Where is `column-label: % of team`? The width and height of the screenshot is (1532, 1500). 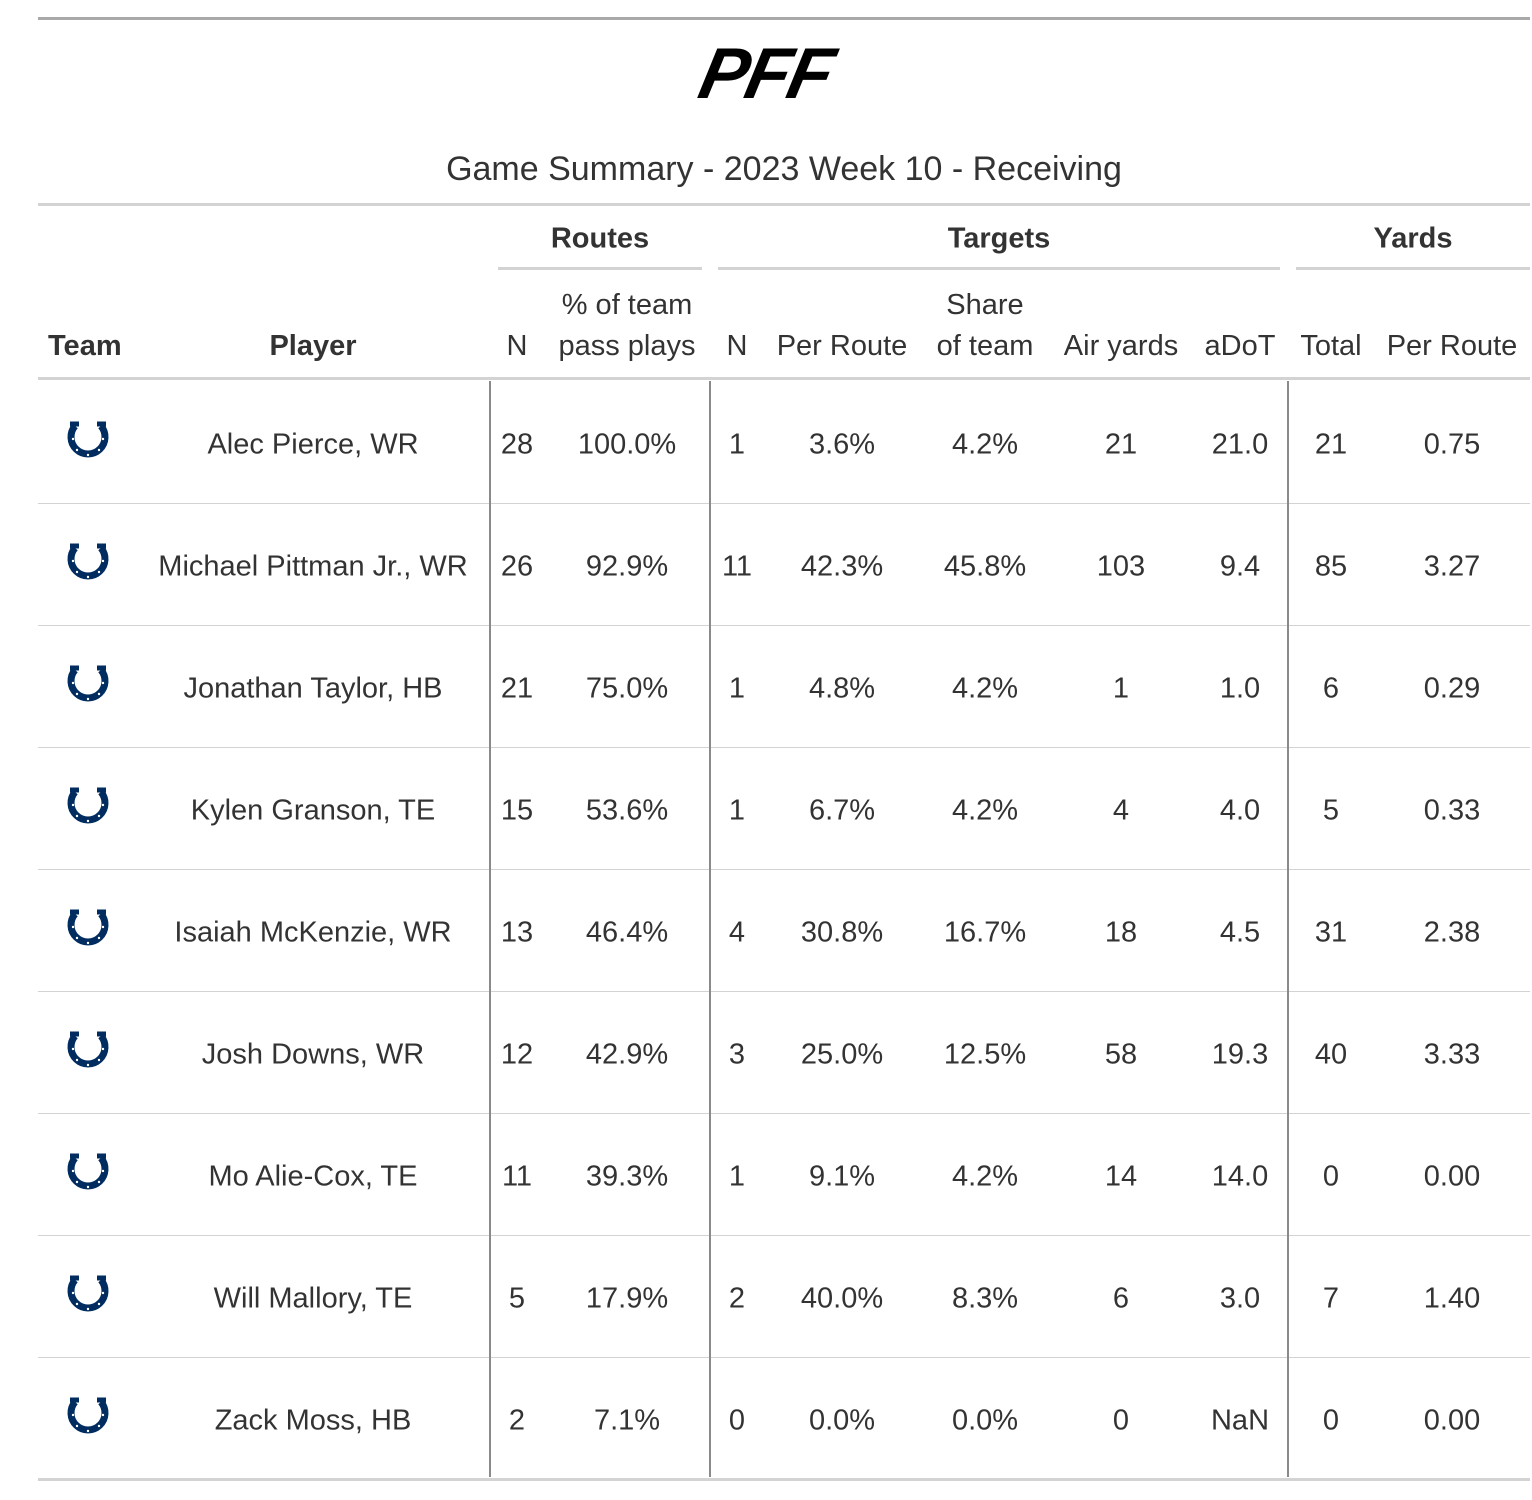 column-label: % of team is located at coordinates (627, 305).